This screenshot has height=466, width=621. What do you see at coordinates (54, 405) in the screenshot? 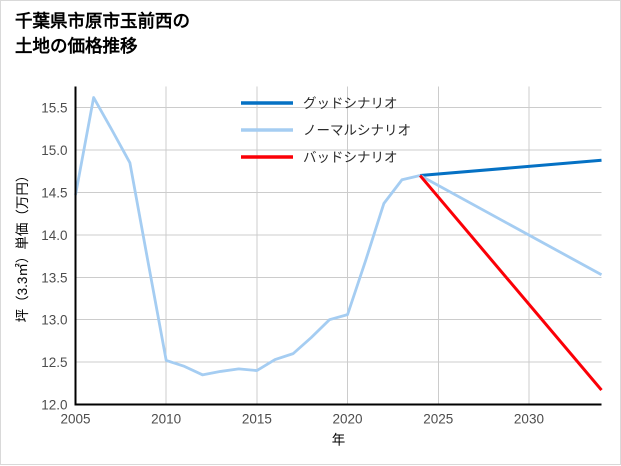
I see `y-tick-label: 12.0` at bounding box center [54, 405].